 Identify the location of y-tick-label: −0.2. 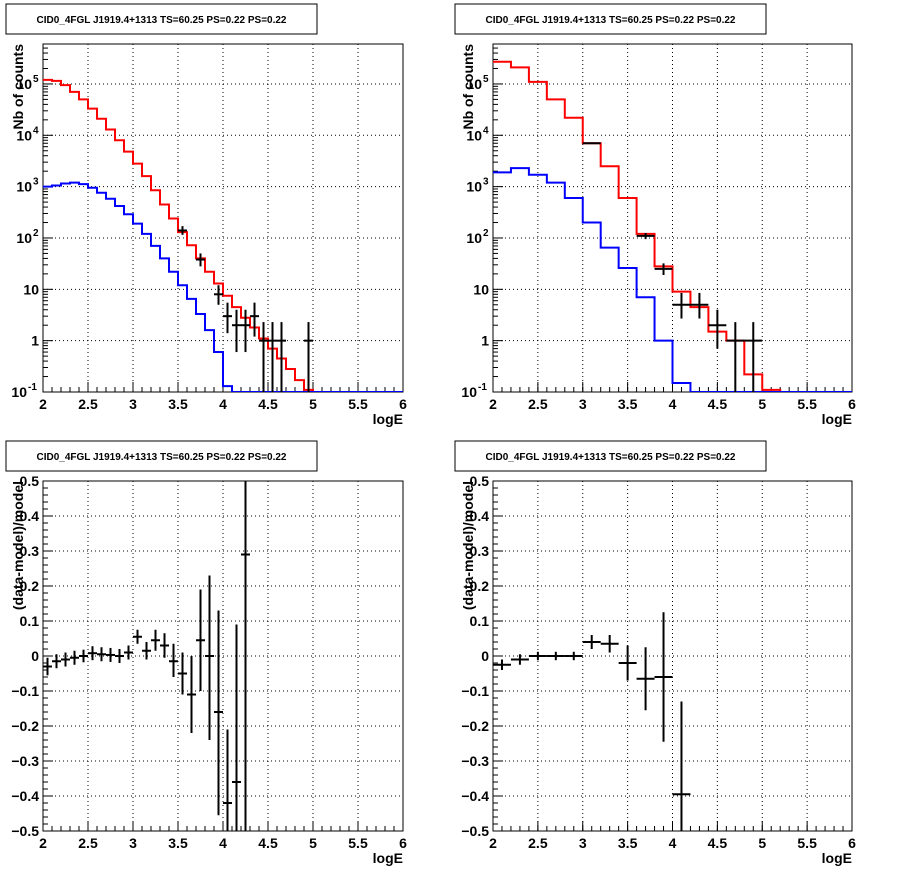
(25, 726).